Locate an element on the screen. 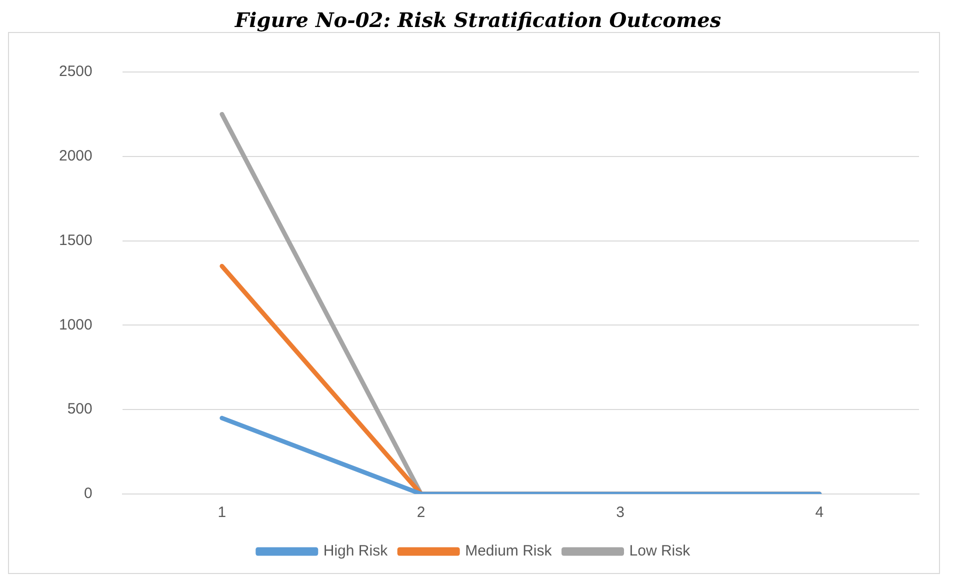  x-tick-label: 4 is located at coordinates (819, 513).